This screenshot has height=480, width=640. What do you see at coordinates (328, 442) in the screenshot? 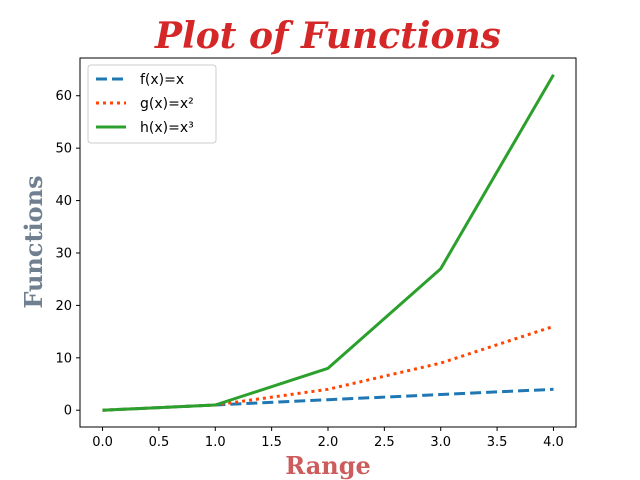
I see `x-tick-label: 2.0` at bounding box center [328, 442].